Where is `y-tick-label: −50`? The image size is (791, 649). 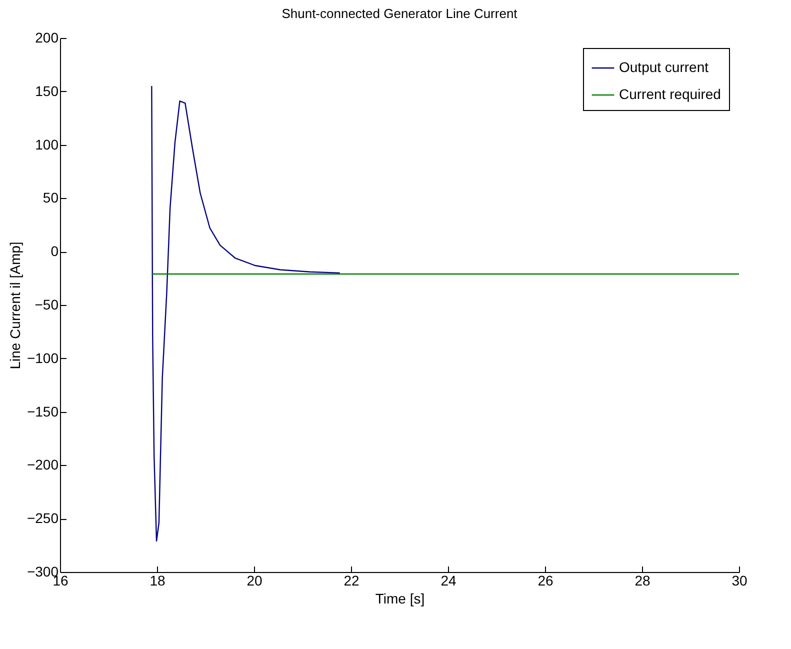 y-tick-label: −50 is located at coordinates (46, 304).